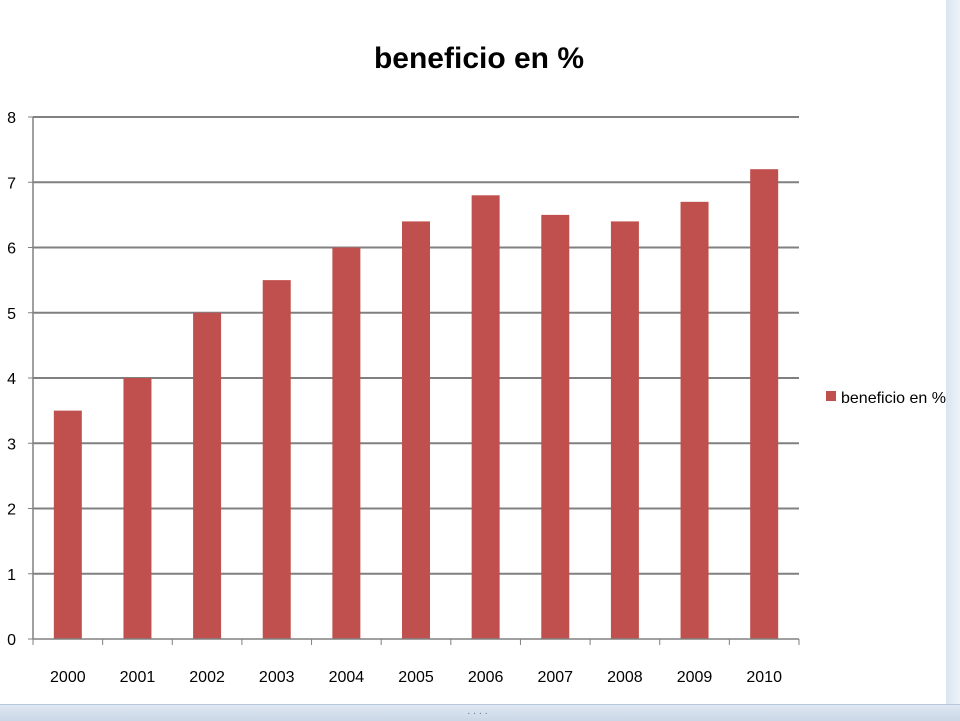  I want to click on x-tick-label: 2003, so click(277, 677).